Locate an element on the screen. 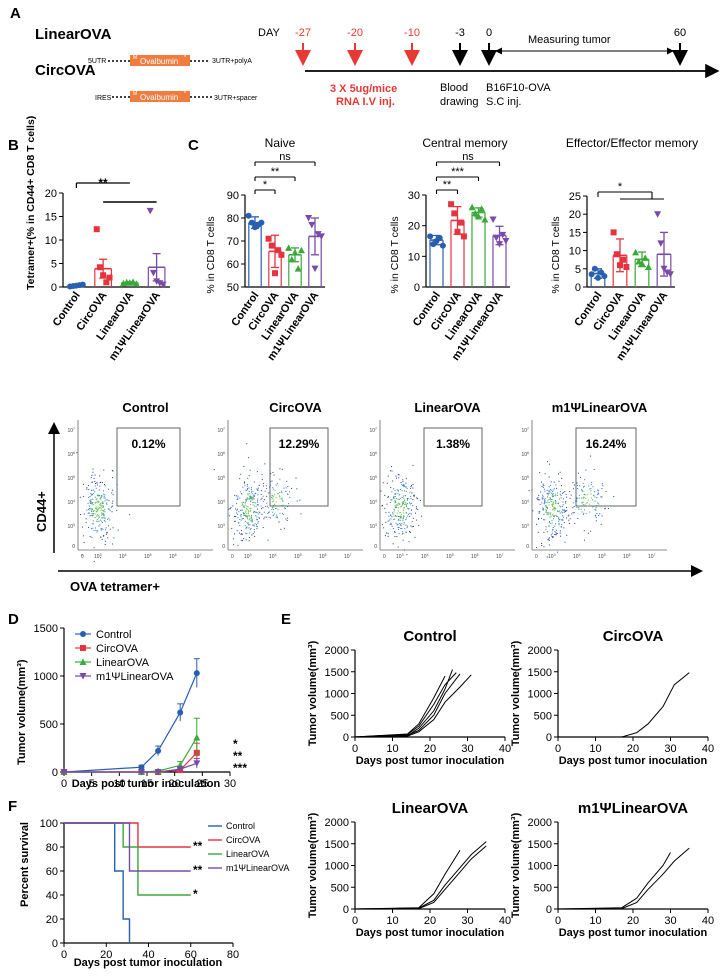 The image size is (727, 977). linear-5utr-label: 5UTR is located at coordinates (97, 61).